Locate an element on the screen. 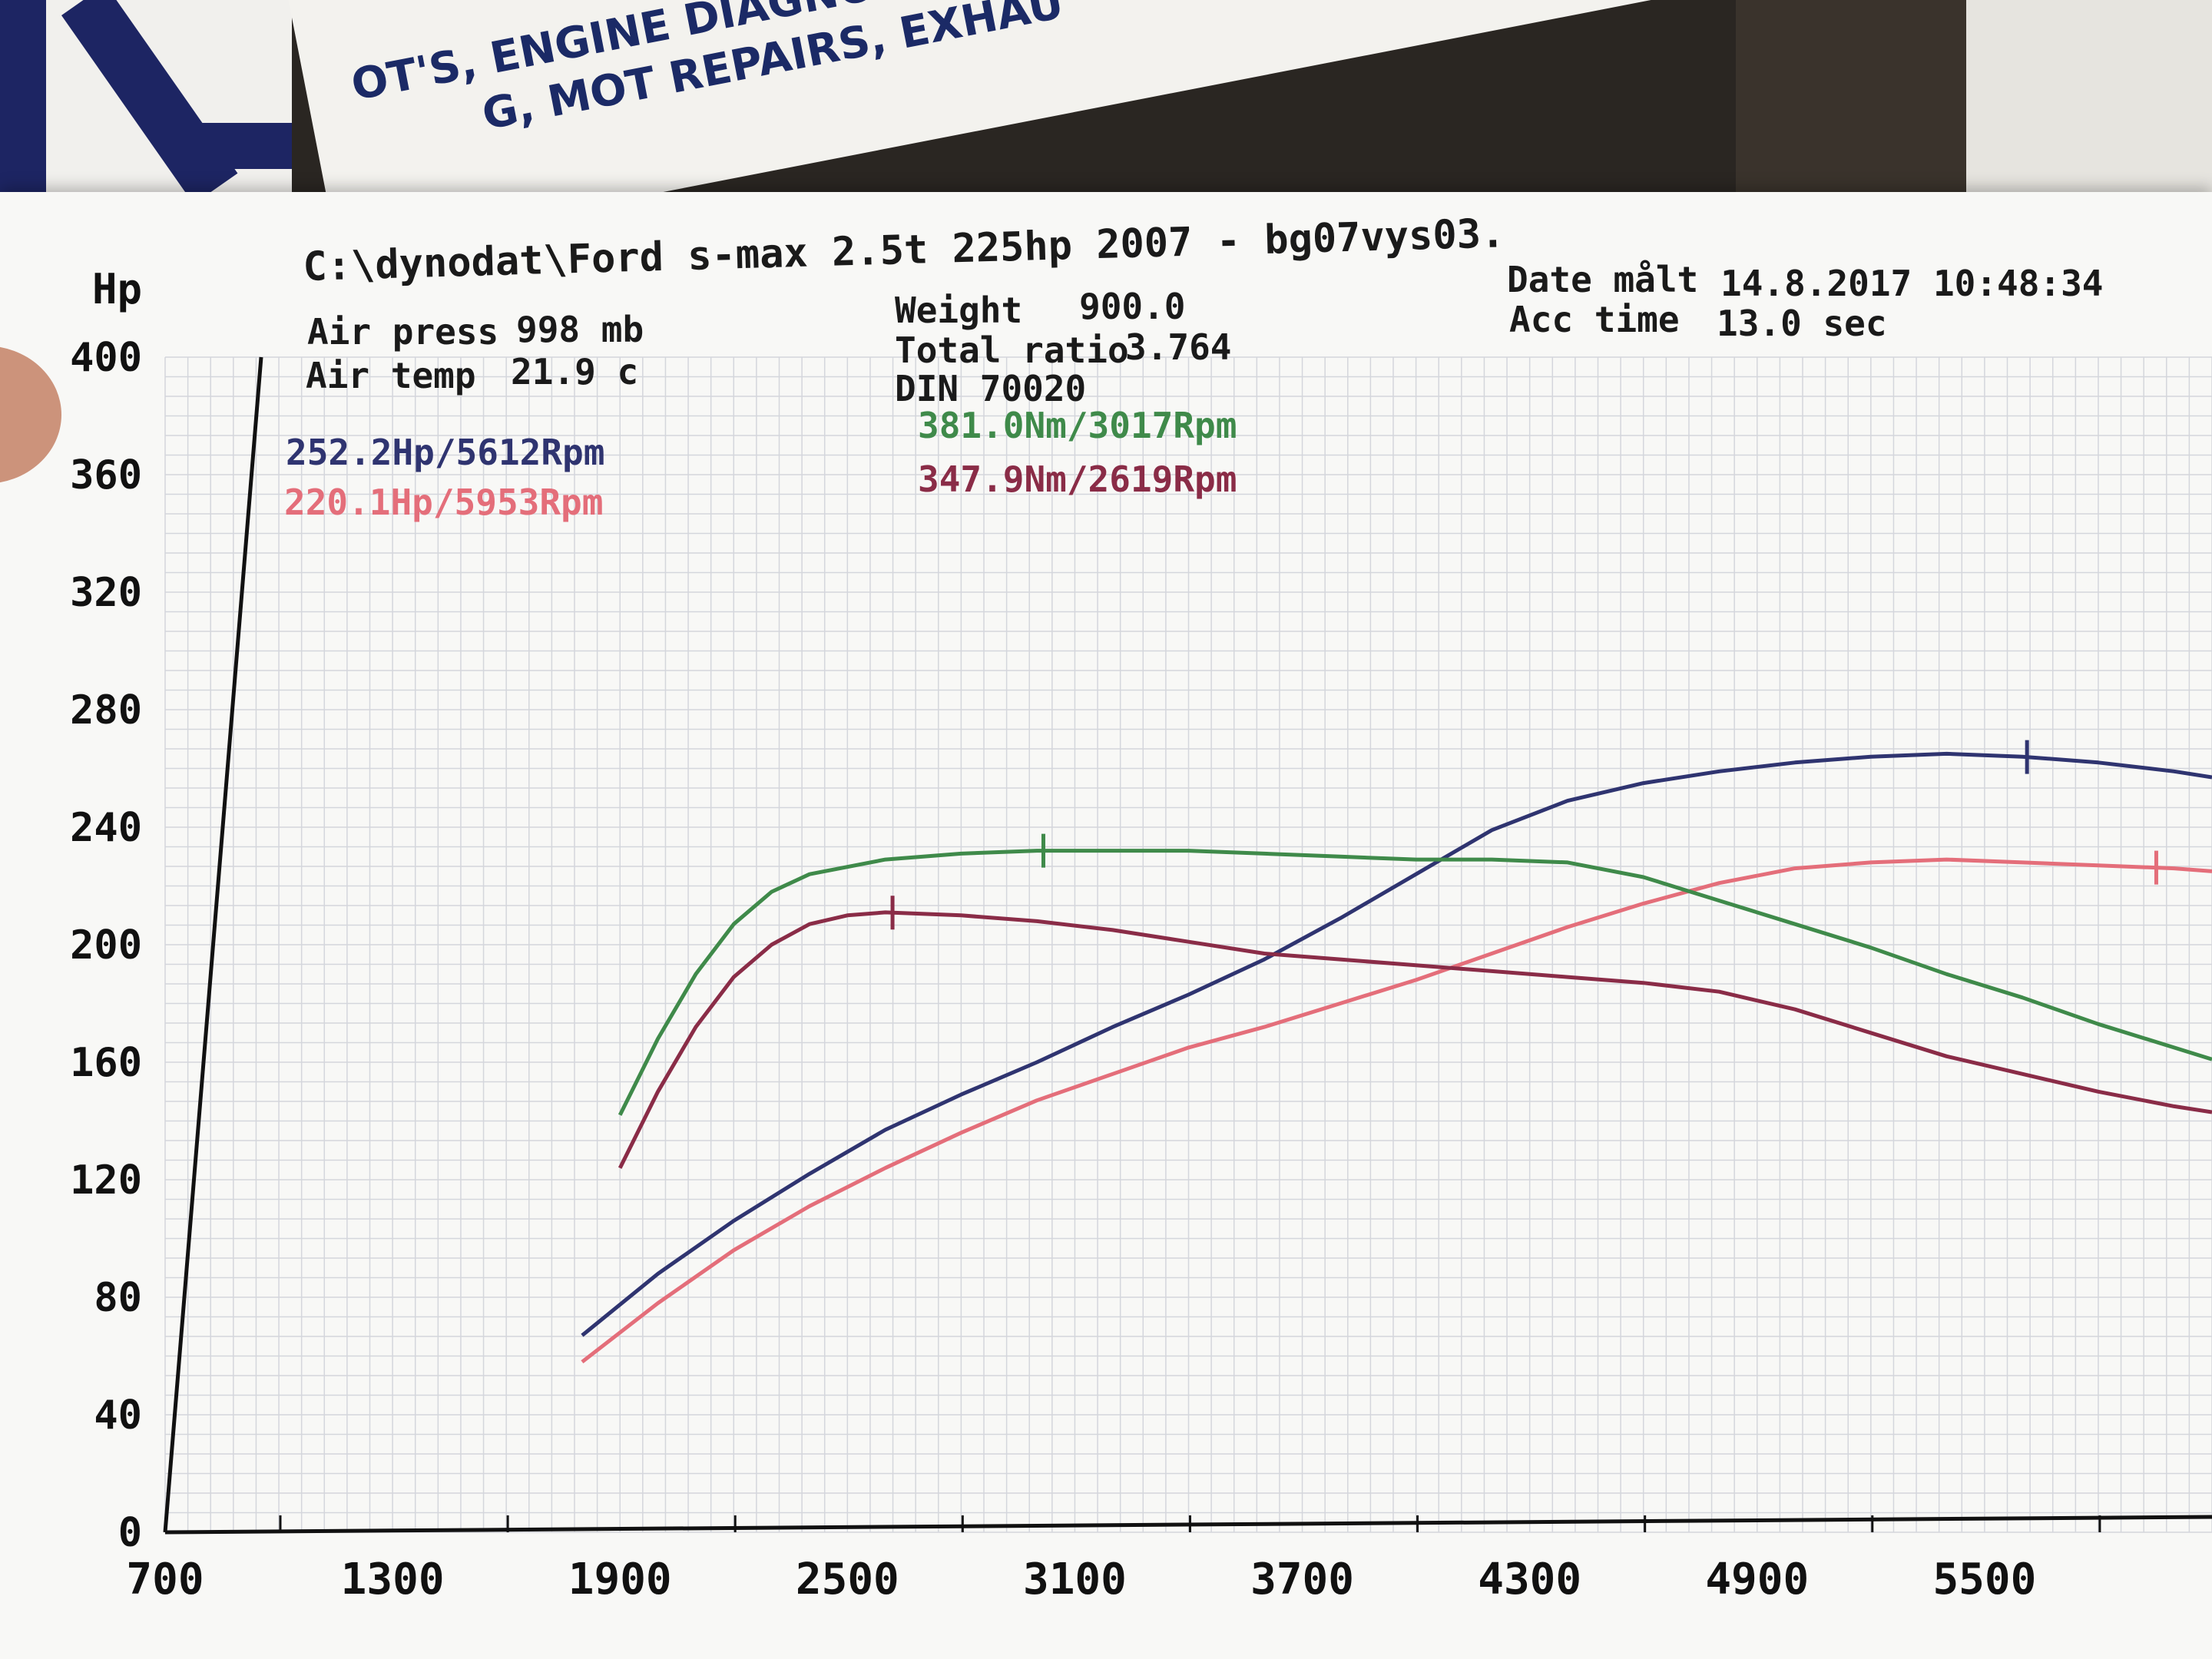  x-tick-label: 4900 is located at coordinates (1757, 1579).